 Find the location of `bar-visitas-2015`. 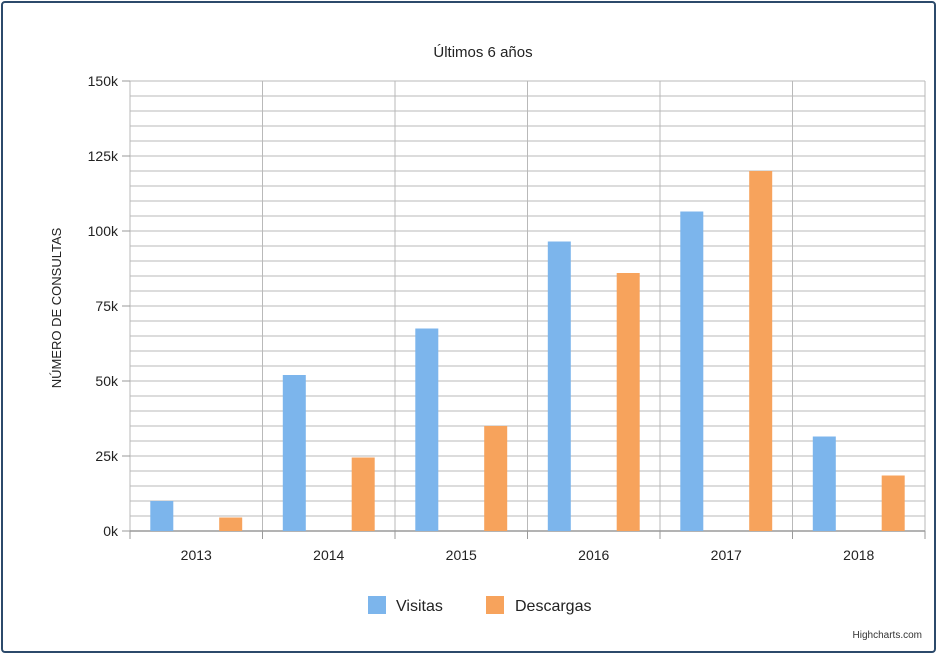

bar-visitas-2015 is located at coordinates (427, 430).